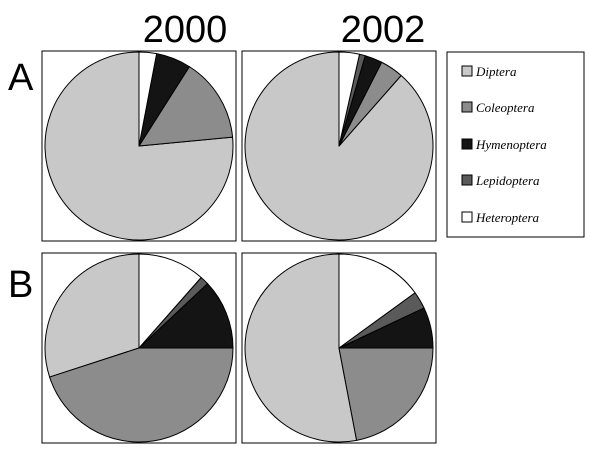  I want to click on legend-swatch-lepidoptera, so click(467, 180).